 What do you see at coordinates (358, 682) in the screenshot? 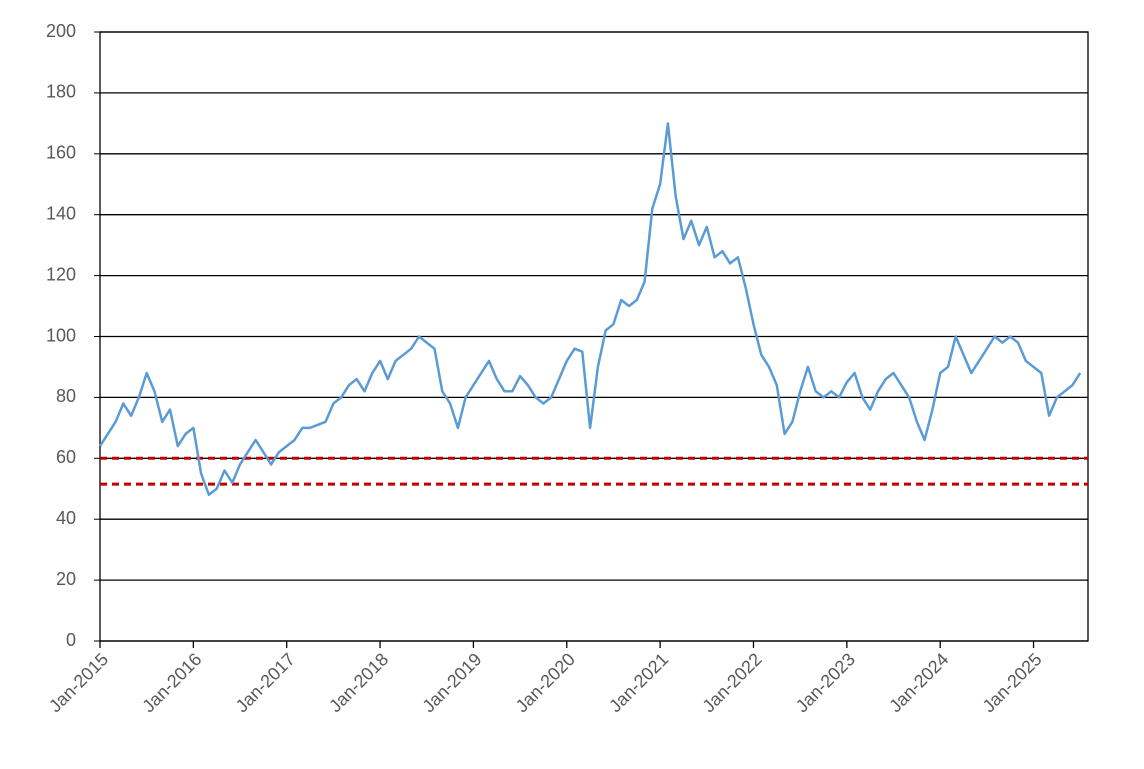
I see `x-tick-label: Jan-2018` at bounding box center [358, 682].